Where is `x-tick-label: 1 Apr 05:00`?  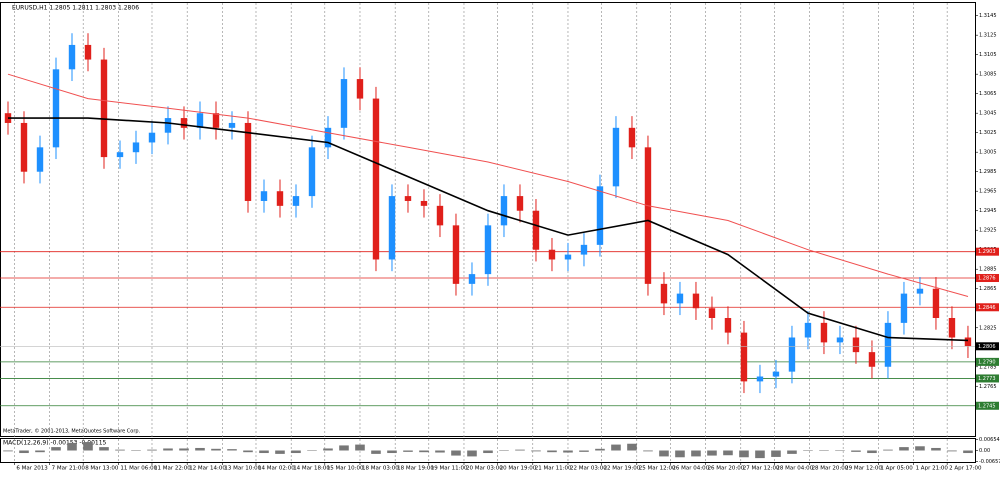 x-tick-label: 1 Apr 05:00 is located at coordinates (896, 469).